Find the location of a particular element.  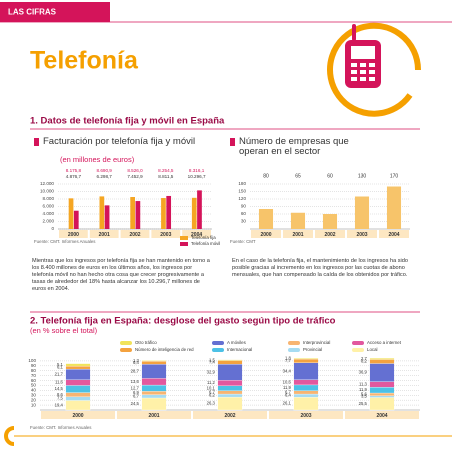

value-label: 6,1 is located at coordinates (60, 367).